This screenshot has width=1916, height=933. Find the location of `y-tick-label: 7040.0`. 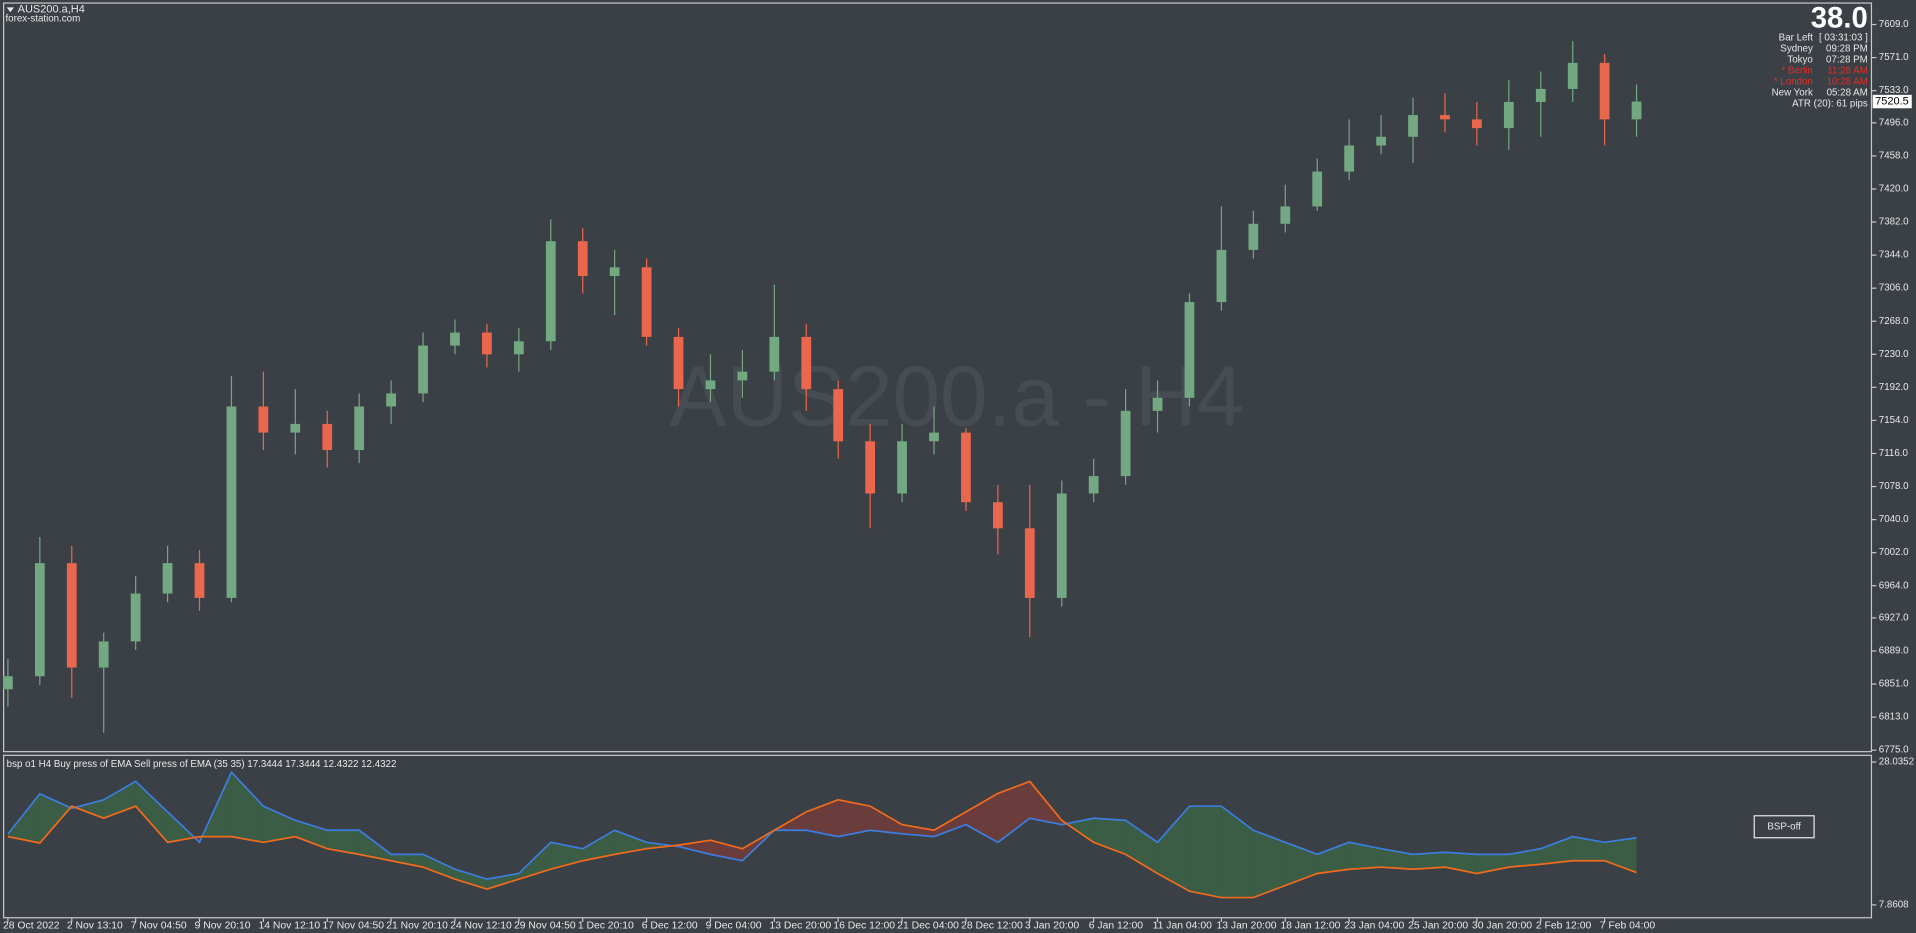

y-tick-label: 7040.0 is located at coordinates (1894, 519).